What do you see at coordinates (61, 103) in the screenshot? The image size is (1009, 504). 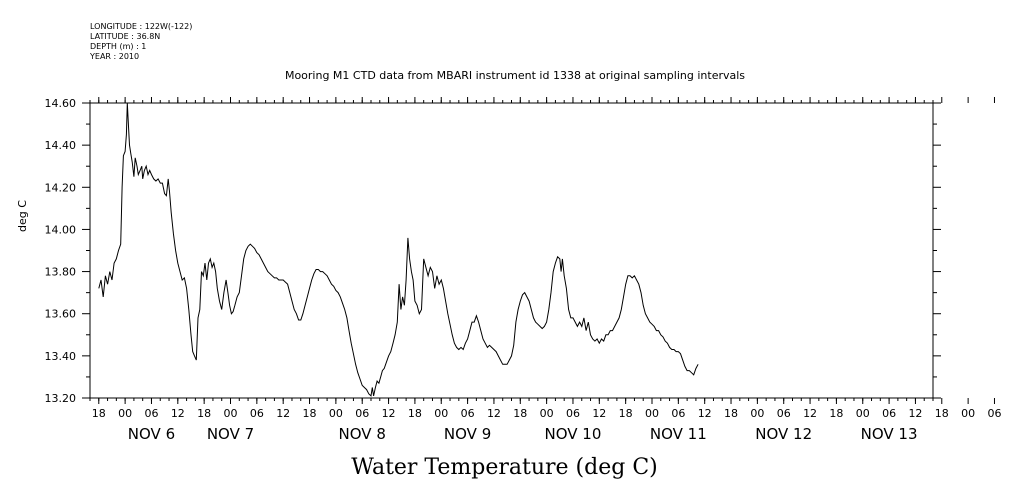 I see `y-tick-label: 14.60` at bounding box center [61, 103].